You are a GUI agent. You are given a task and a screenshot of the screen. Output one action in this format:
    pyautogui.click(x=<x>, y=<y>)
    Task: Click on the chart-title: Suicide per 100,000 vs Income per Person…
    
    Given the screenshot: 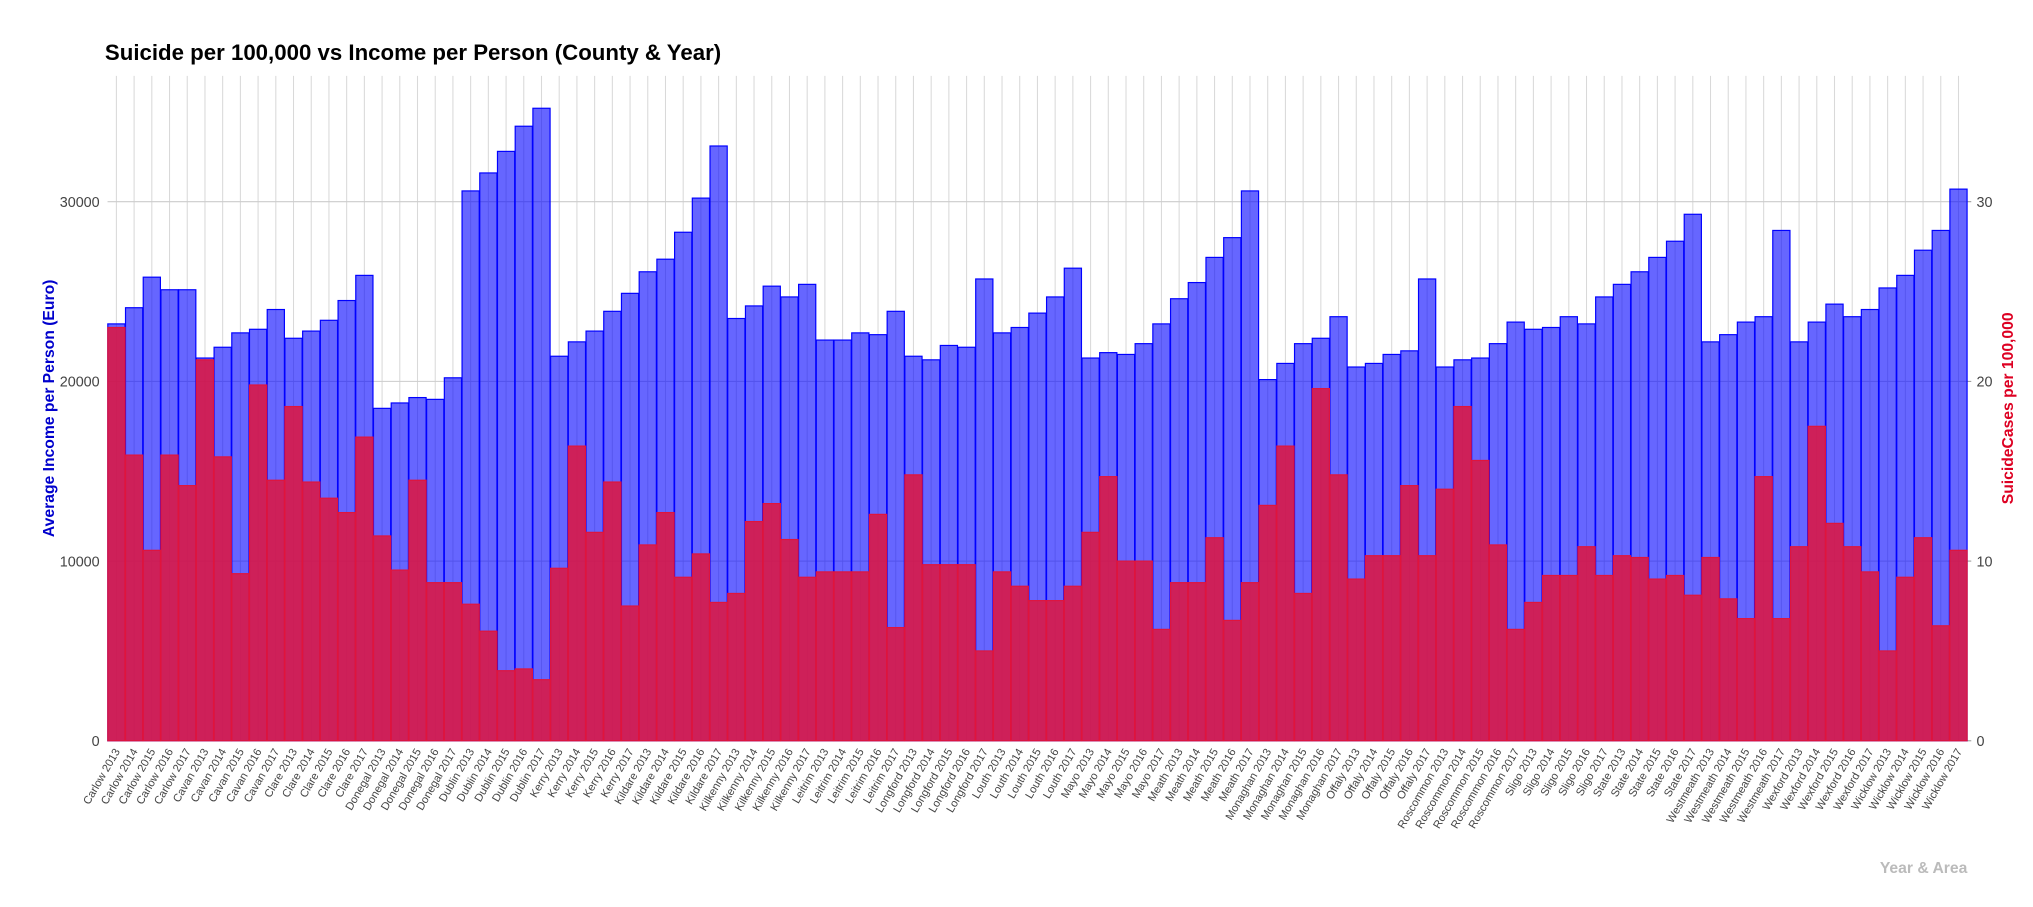 What is the action you would take?
    pyautogui.click(x=413, y=52)
    